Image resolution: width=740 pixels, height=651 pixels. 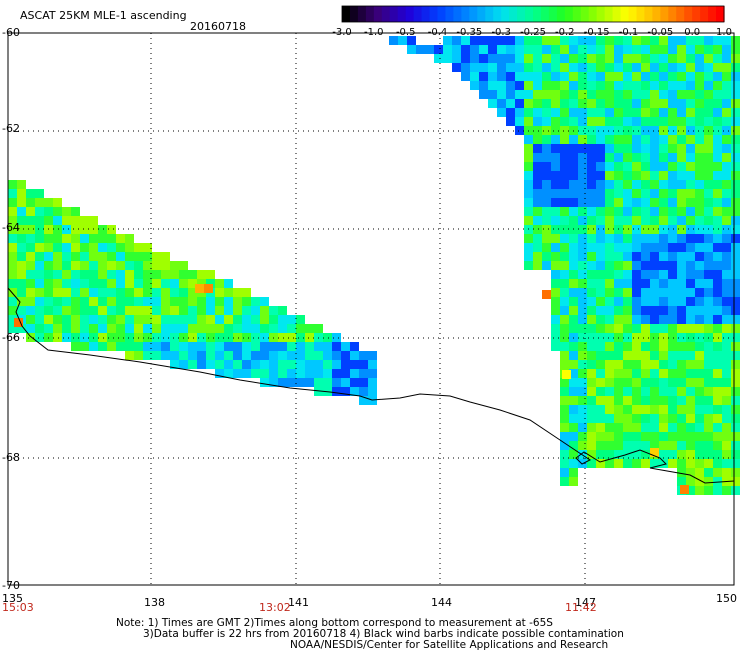 What do you see at coordinates (12, 598) in the screenshot?
I see `lon-label: 135` at bounding box center [12, 598].